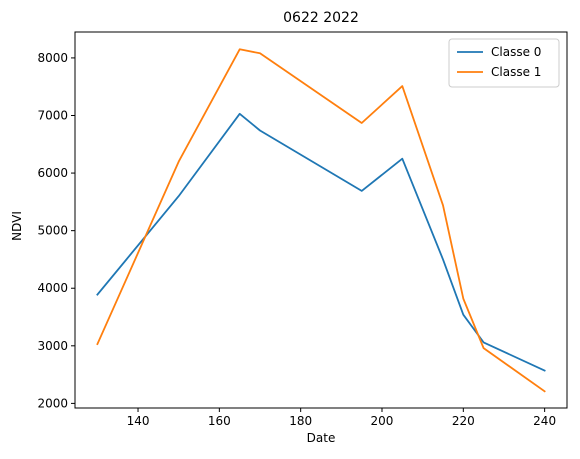 This screenshot has width=580, height=459. I want to click on chart-title: 0622 2022, so click(321, 18).